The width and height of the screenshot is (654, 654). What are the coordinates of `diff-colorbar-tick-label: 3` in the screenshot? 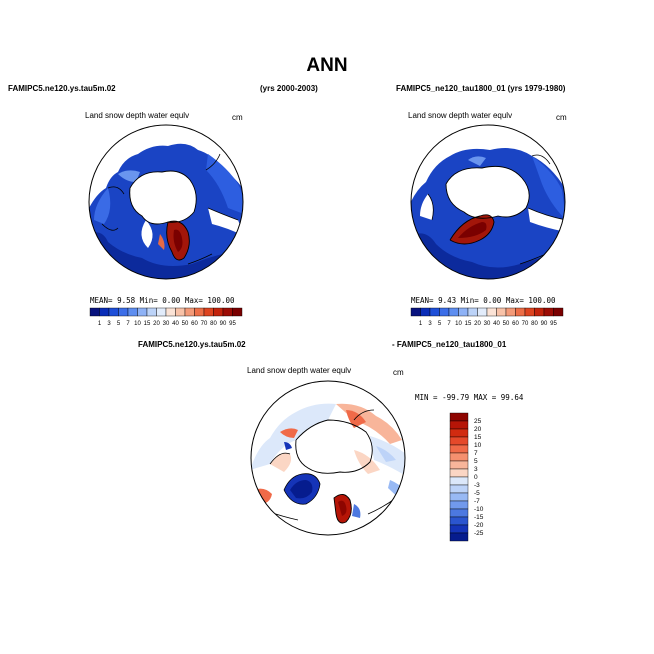 It's located at (476, 469).